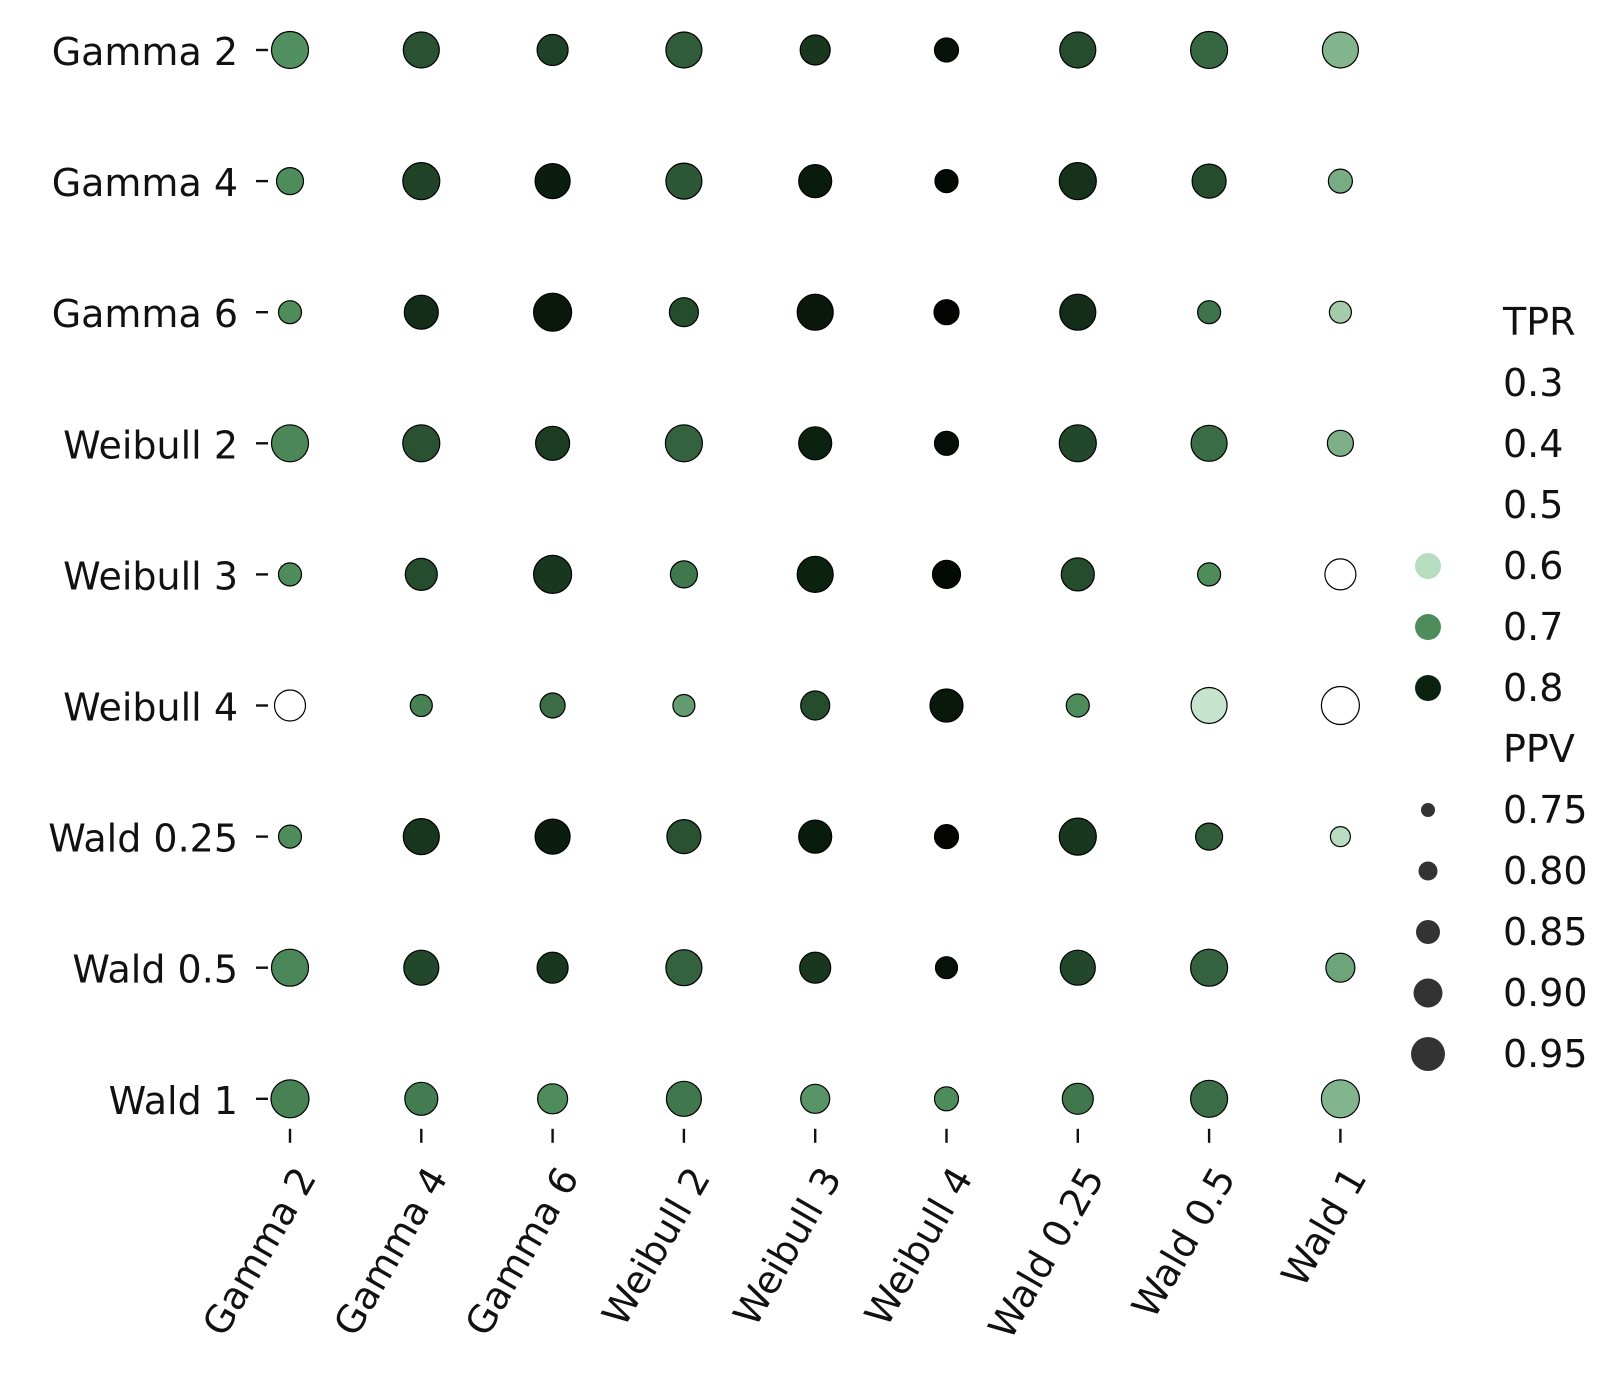  Describe the element at coordinates (1533, 444) in the screenshot. I see `legend-color-label: 0.4` at that location.